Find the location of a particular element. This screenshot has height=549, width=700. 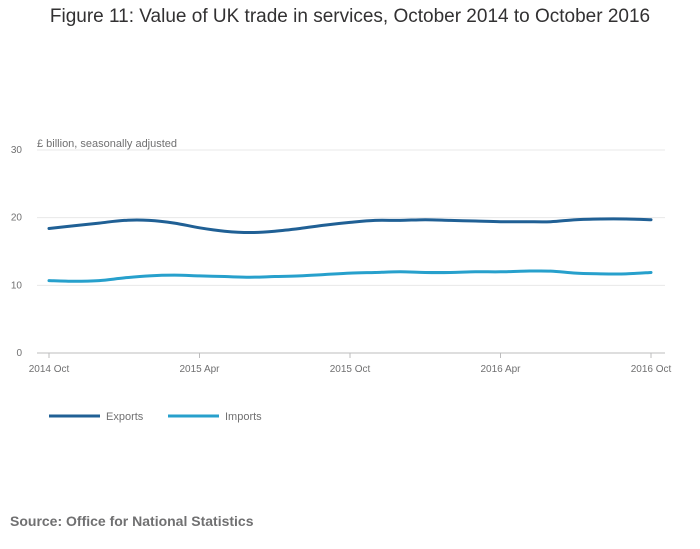

legend-label-exports: Exports is located at coordinates (125, 417).